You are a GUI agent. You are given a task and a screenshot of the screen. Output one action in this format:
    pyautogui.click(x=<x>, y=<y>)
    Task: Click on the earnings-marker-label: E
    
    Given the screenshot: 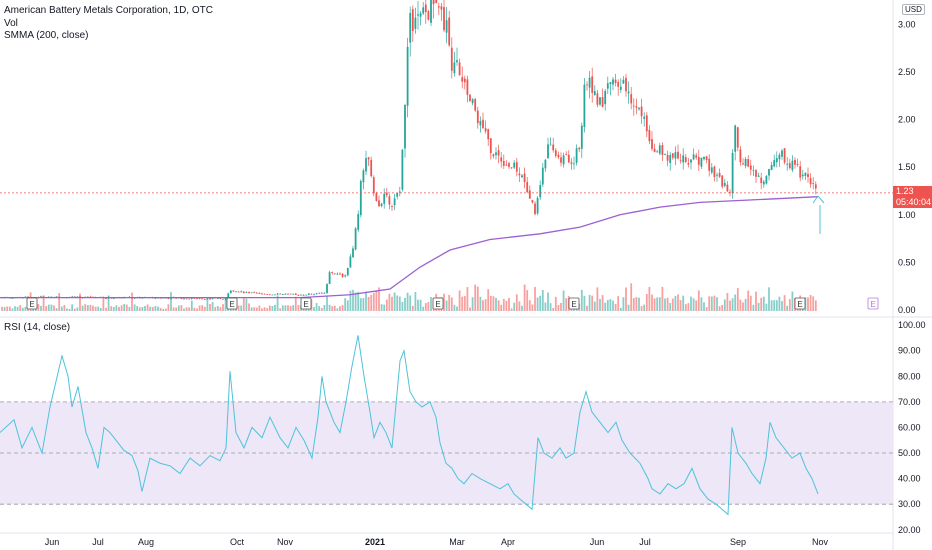 What is the action you would take?
    pyautogui.click(x=799, y=304)
    